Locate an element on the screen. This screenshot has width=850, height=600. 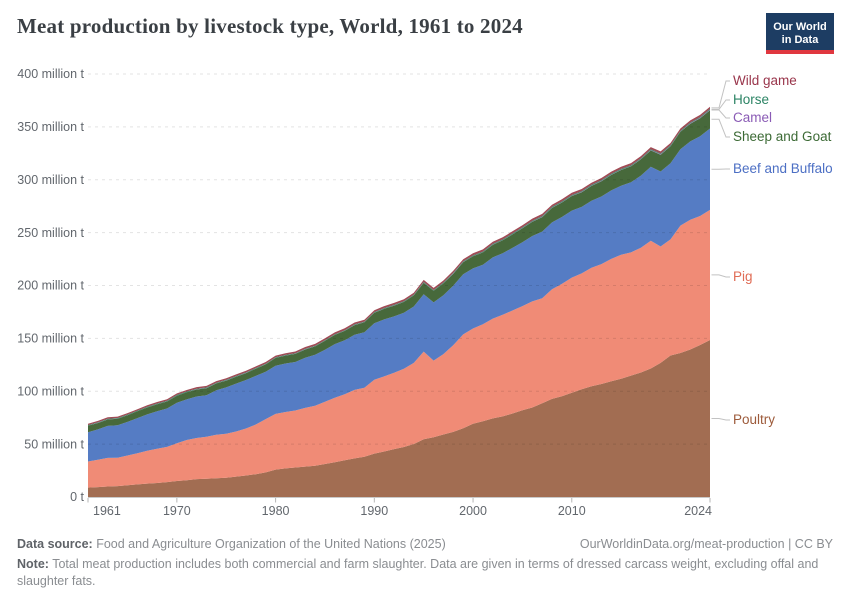
note-label: Note: is located at coordinates (33, 564).